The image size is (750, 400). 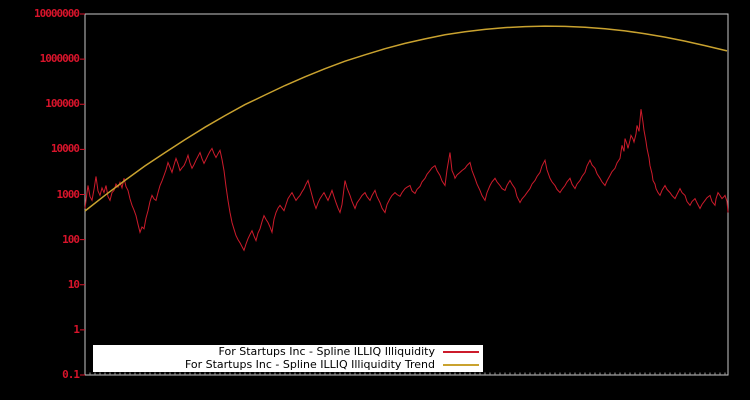 What do you see at coordinates (76, 329) in the screenshot?
I see `y-axis-tick-label: 1` at bounding box center [76, 329].